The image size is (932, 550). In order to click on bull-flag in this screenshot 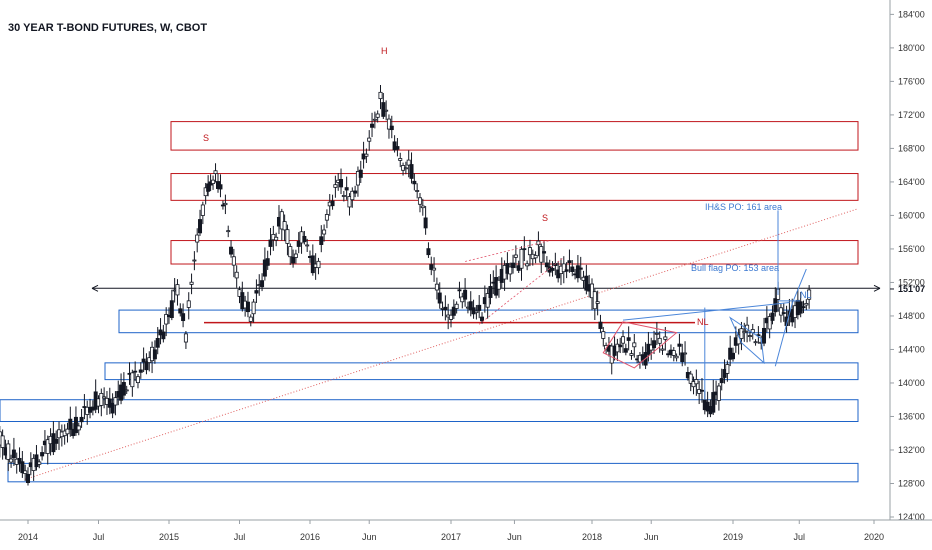, I will do `click(747, 340)`.